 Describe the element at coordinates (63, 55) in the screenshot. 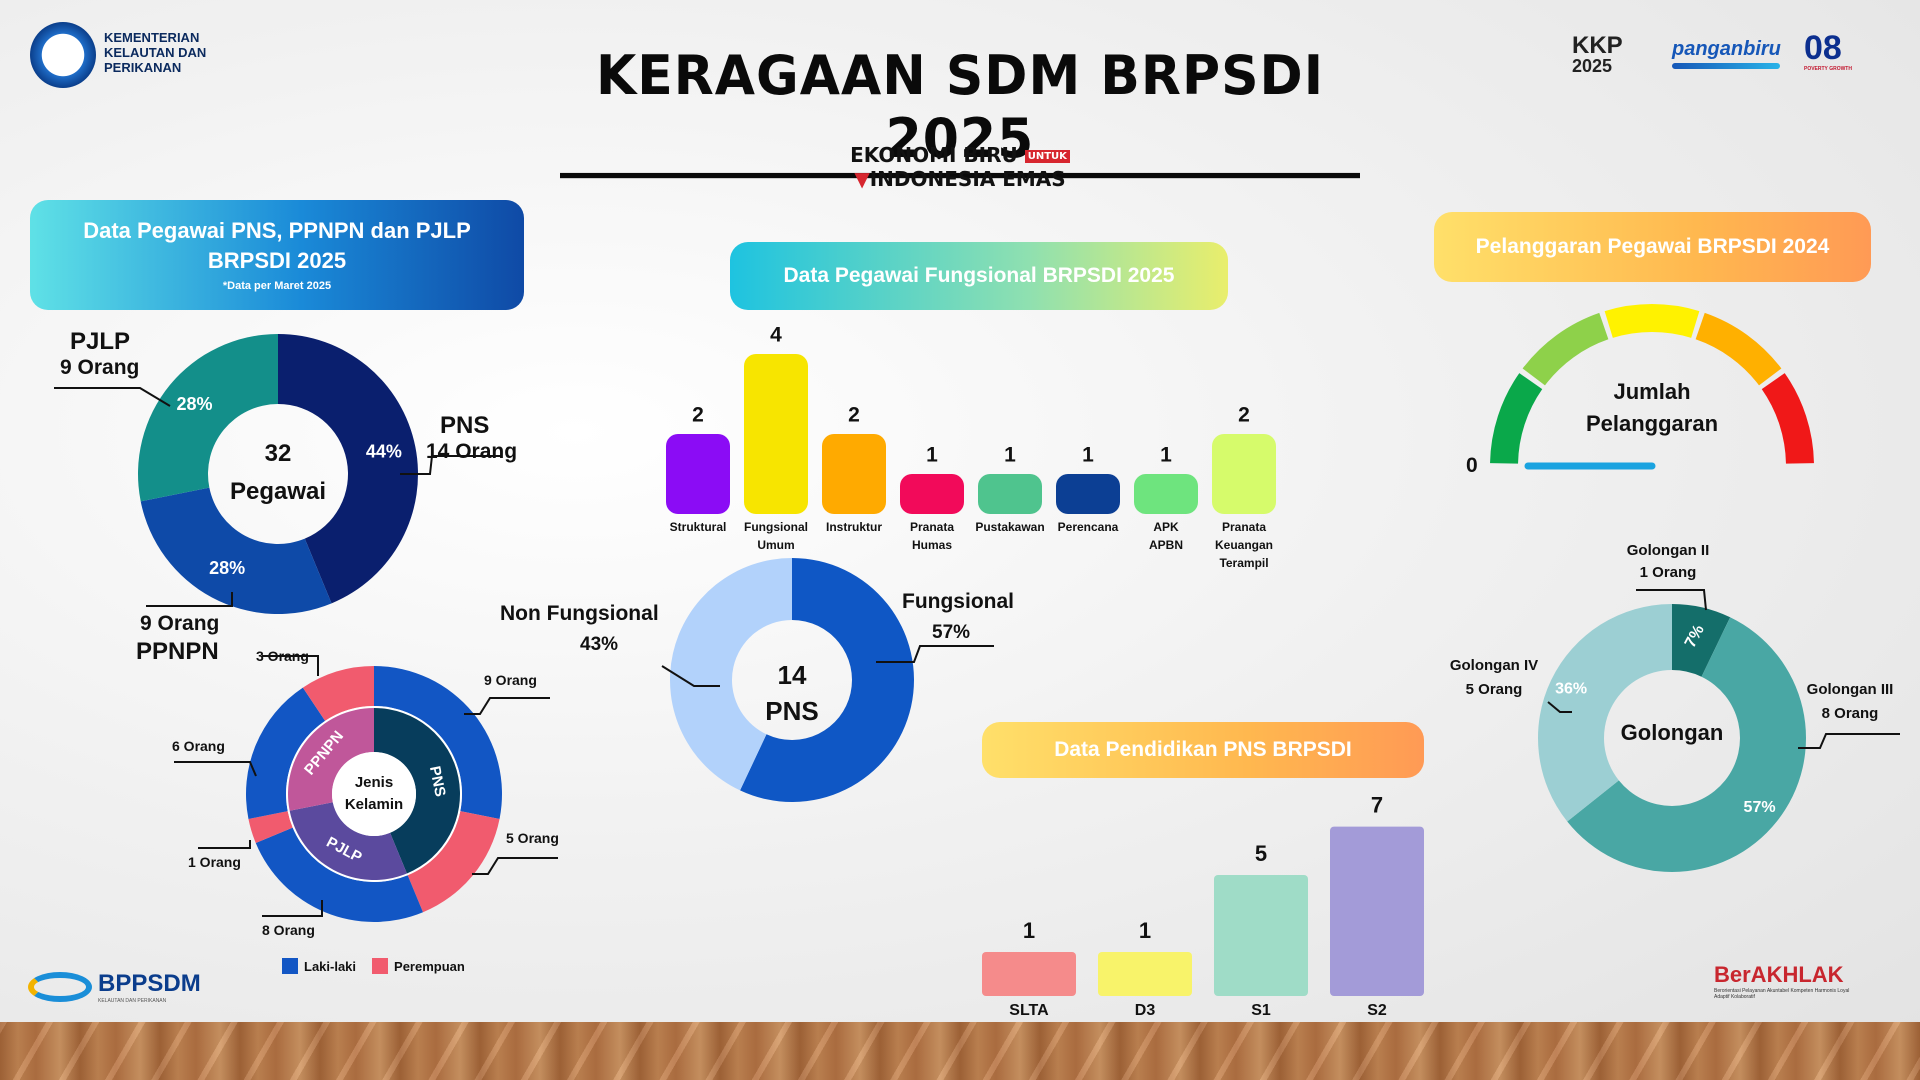

I see `kkp-logo` at that location.